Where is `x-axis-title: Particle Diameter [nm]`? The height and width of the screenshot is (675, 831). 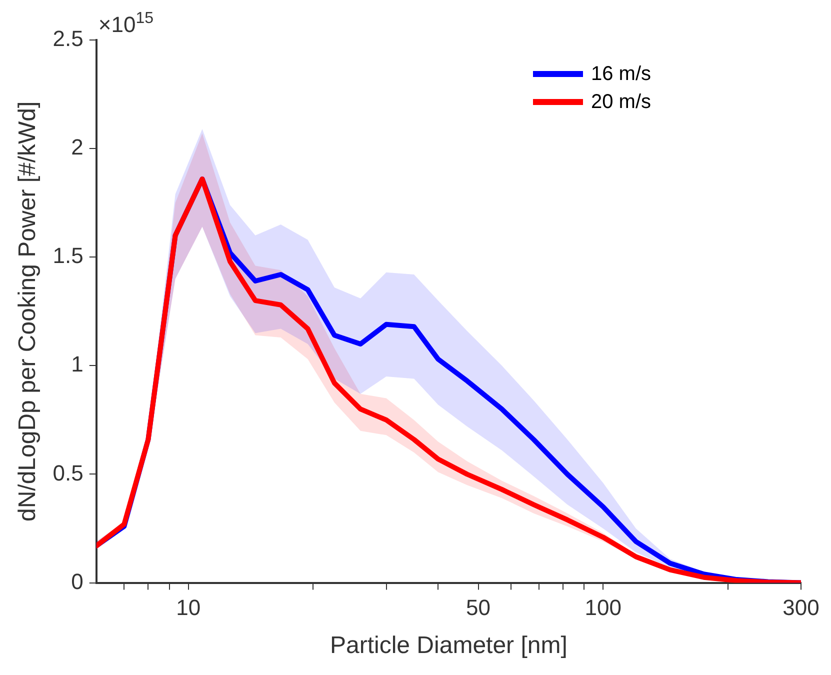
x-axis-title: Particle Diameter [nm] is located at coordinates (449, 646).